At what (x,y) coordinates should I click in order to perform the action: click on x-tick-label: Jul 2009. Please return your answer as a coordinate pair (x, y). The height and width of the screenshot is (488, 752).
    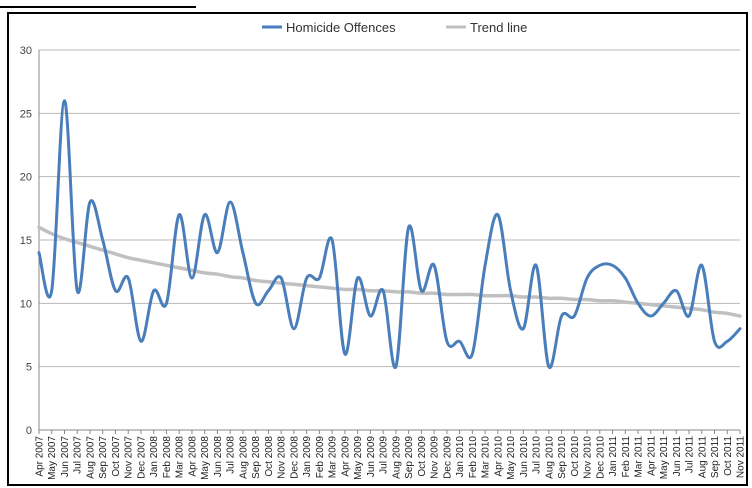
    Looking at the image, I should click on (384, 455).